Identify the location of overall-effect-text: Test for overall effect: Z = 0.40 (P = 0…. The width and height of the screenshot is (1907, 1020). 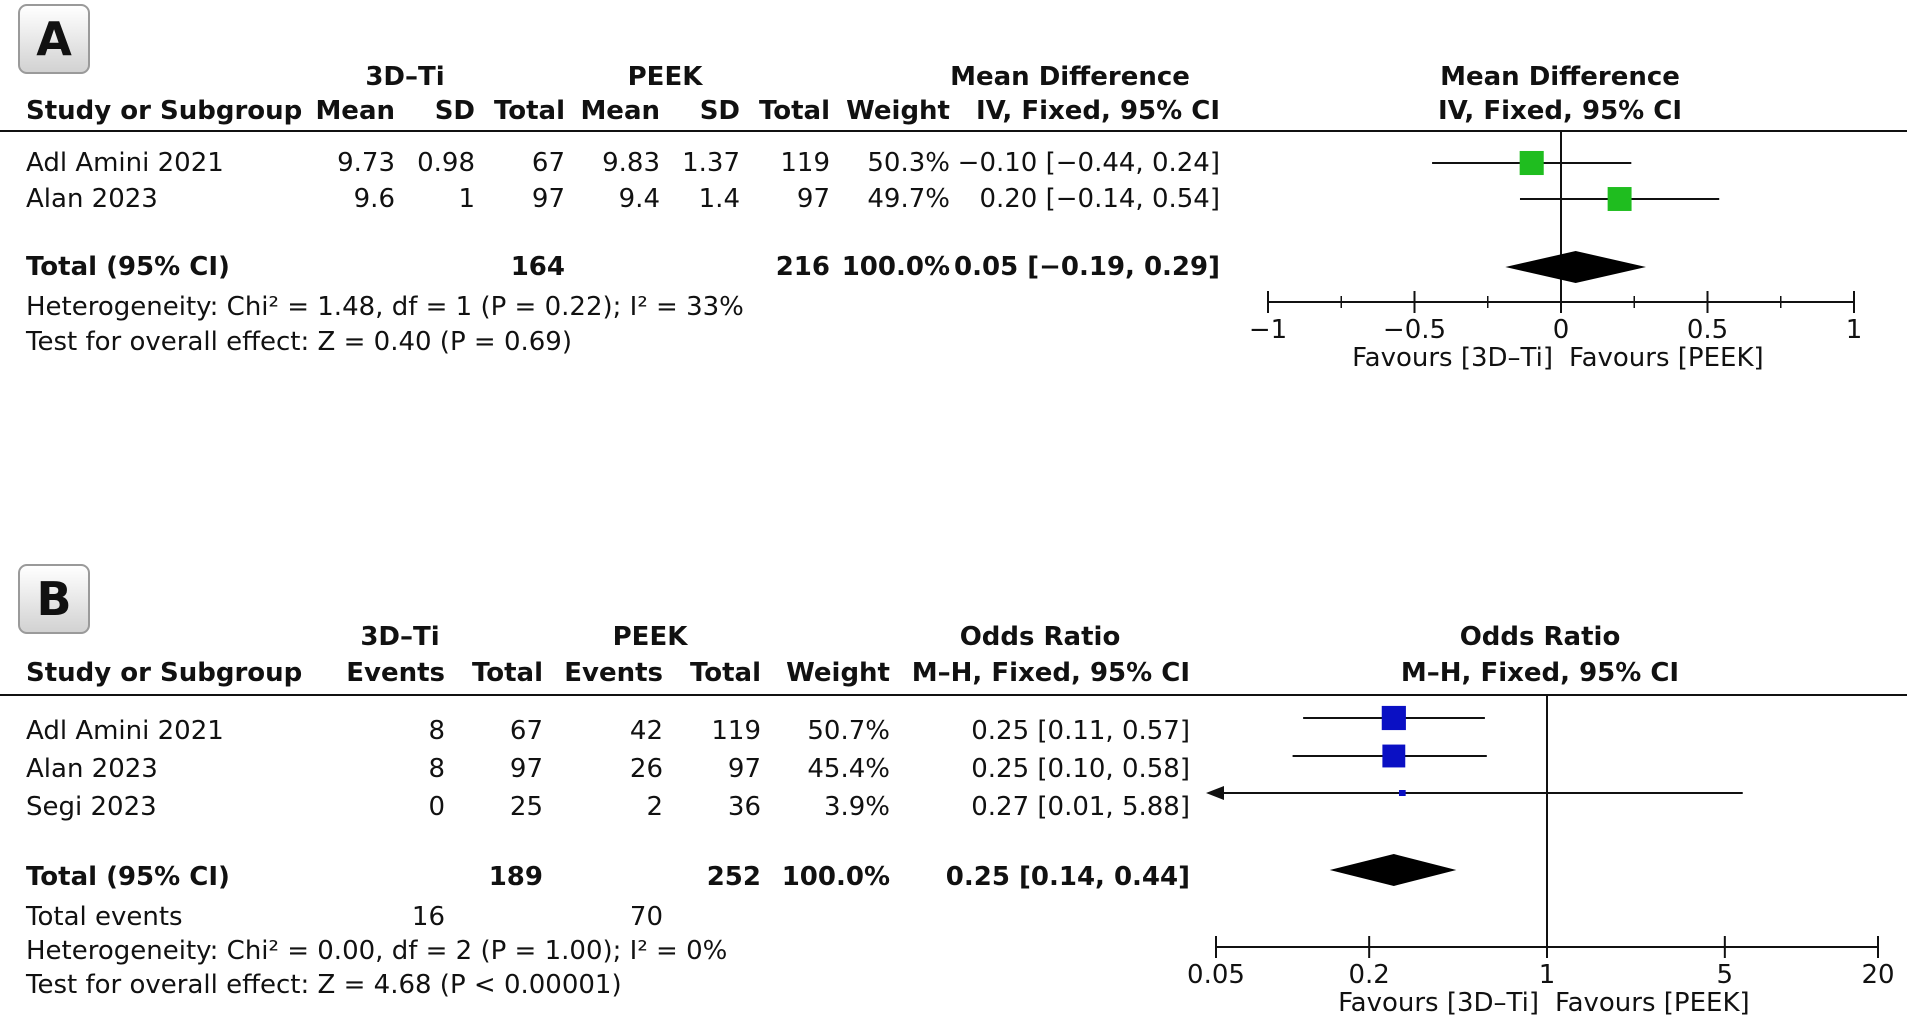
(299, 342).